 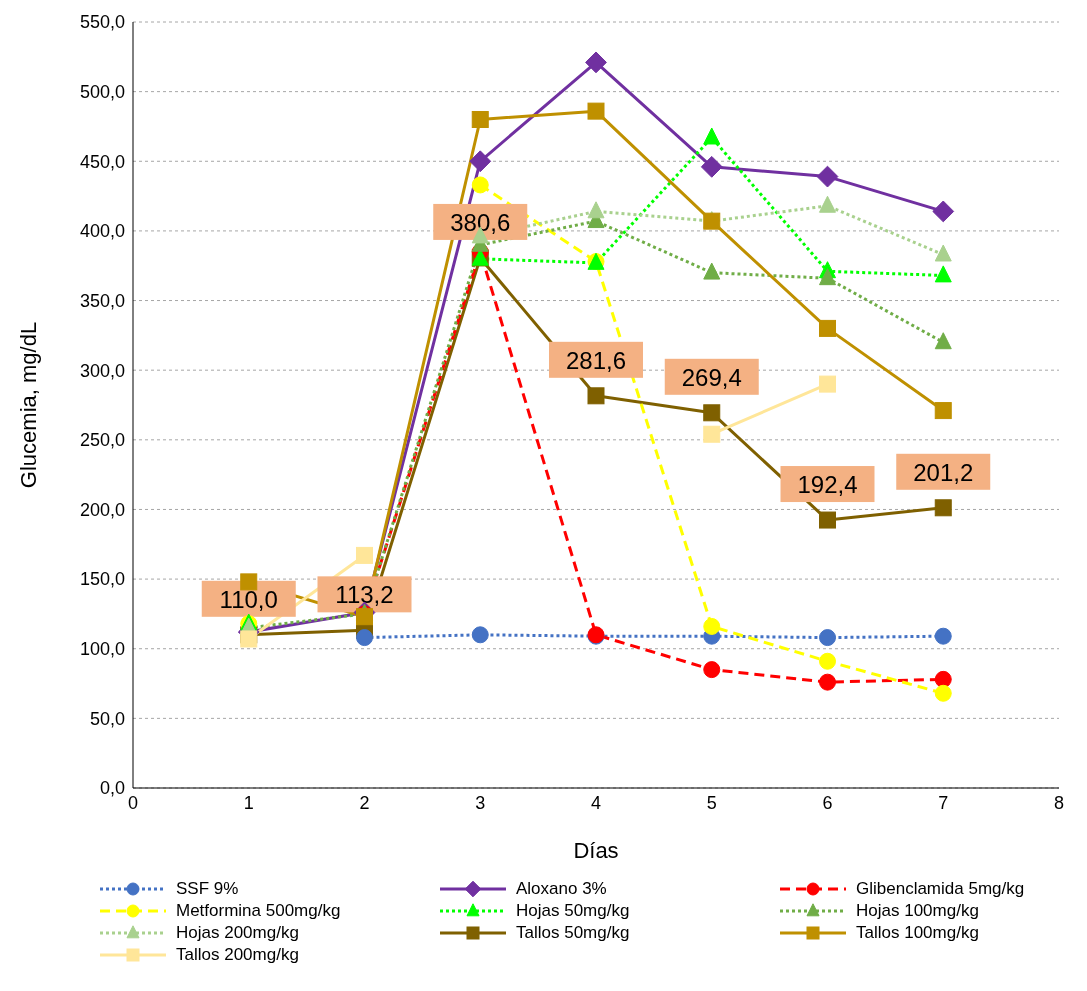 What do you see at coordinates (917, 911) in the screenshot?
I see `legend-label: Hojas 100mg/kg` at bounding box center [917, 911].